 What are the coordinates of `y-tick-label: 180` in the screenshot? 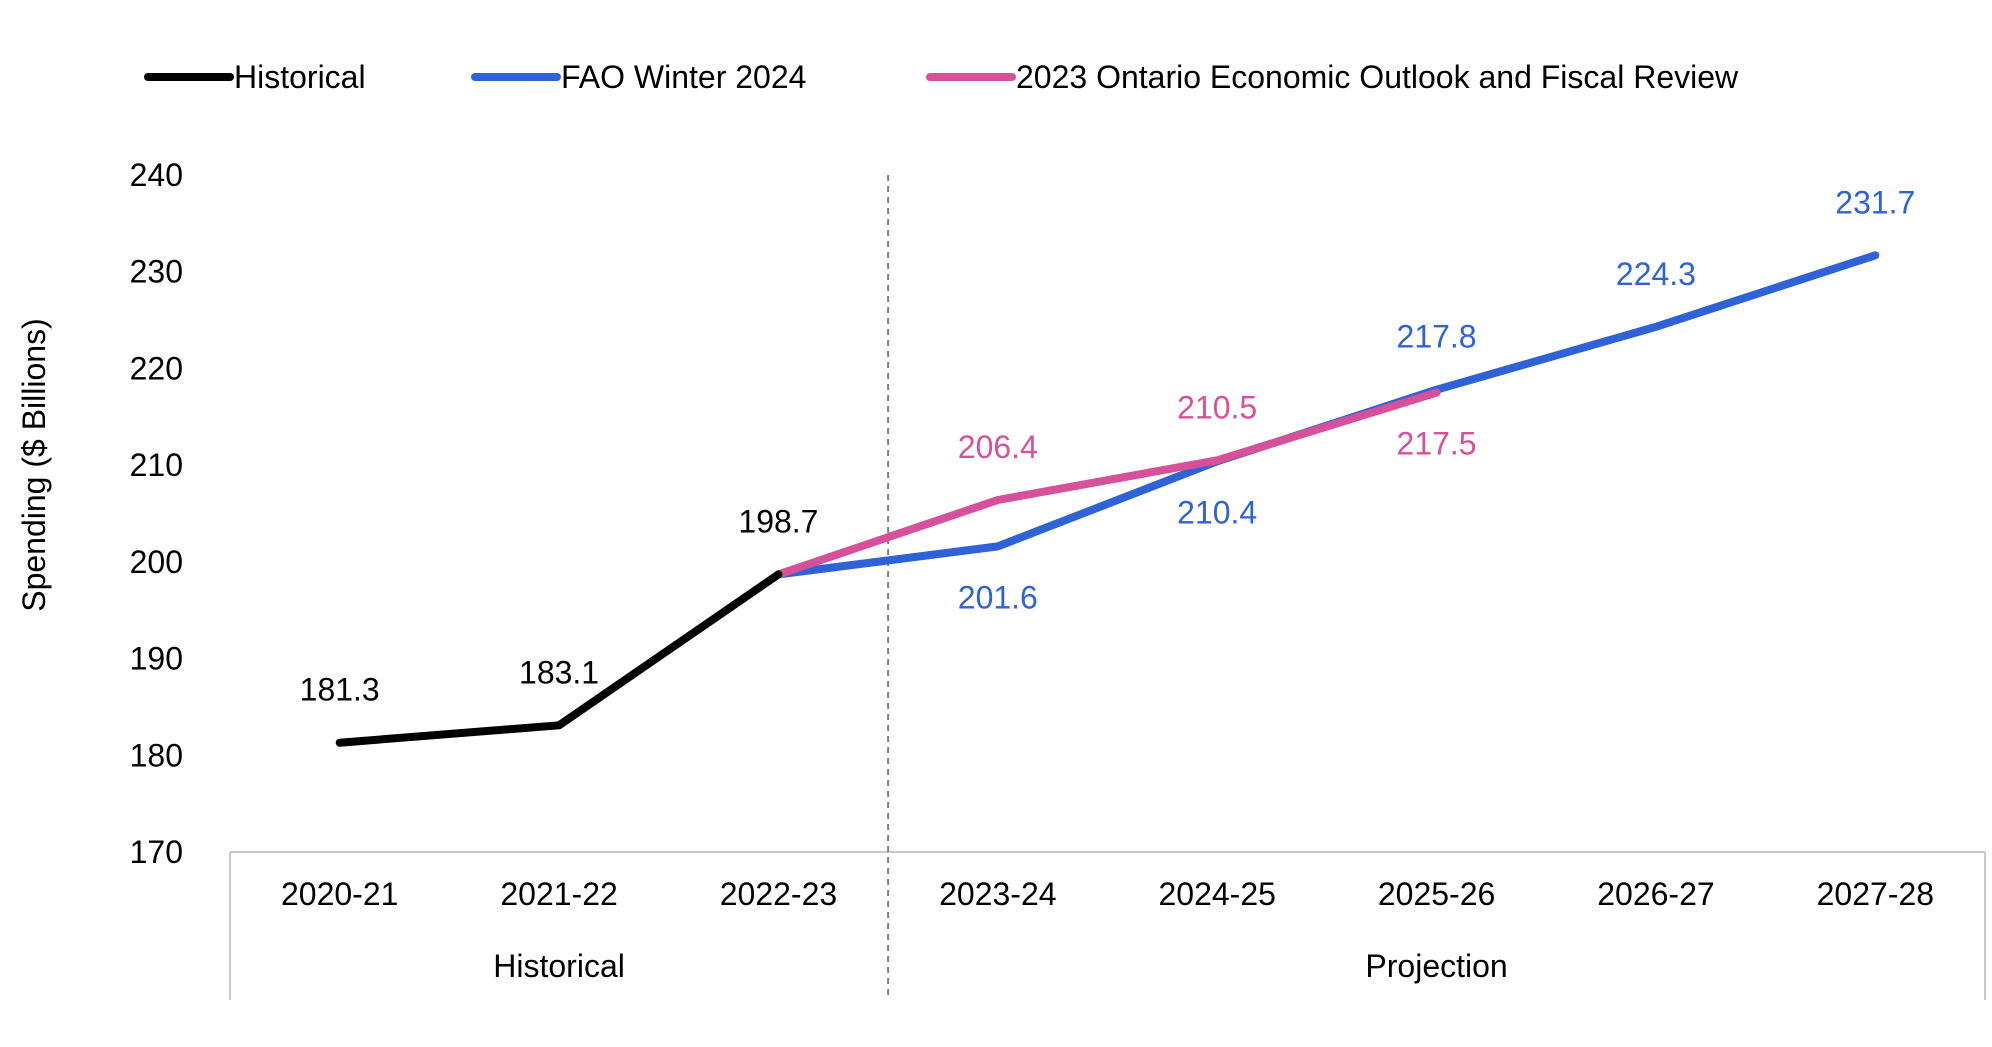 It's located at (156, 755).